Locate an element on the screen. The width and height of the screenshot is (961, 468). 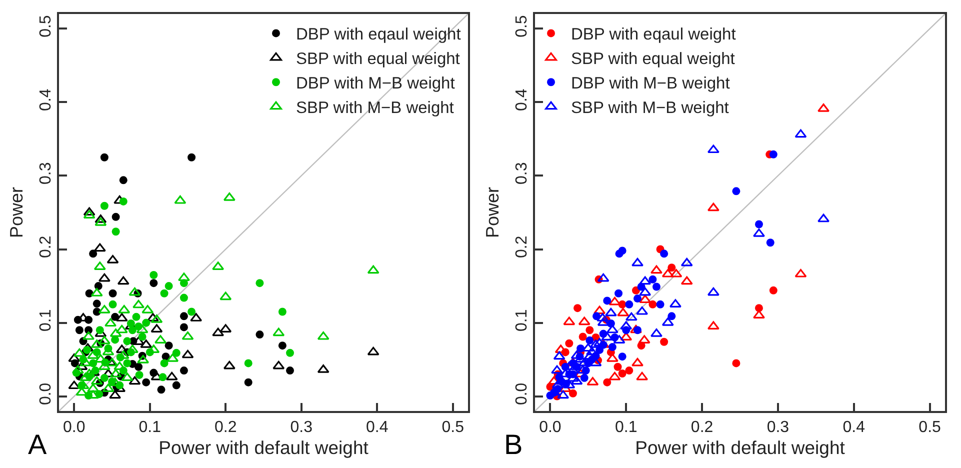
text: B is located at coordinates (513, 444).